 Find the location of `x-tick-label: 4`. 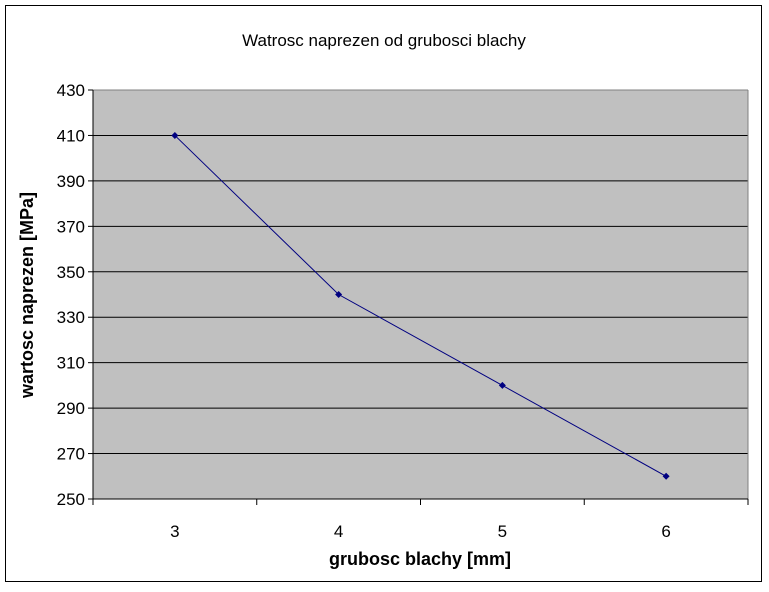

x-tick-label: 4 is located at coordinates (338, 531).